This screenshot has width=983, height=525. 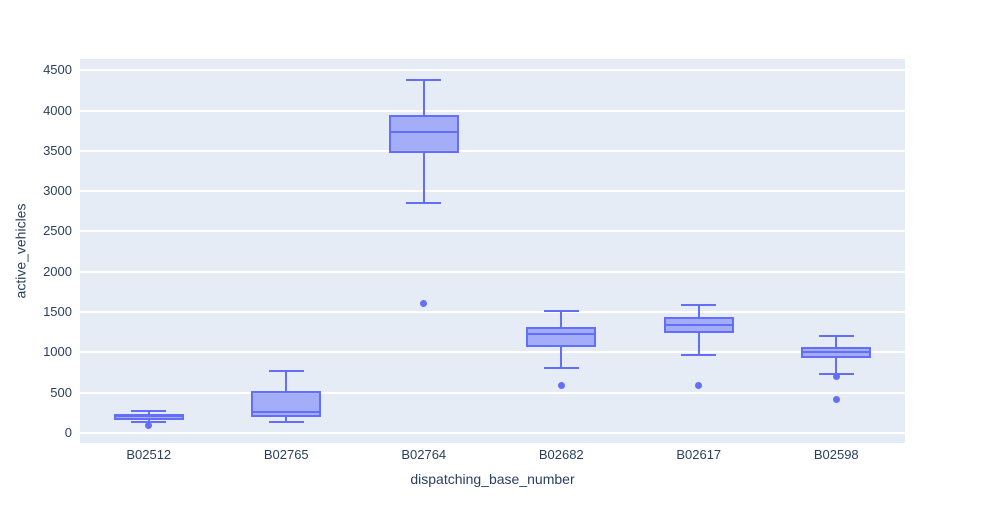 What do you see at coordinates (57, 312) in the screenshot?
I see `y-tick-label-1500: 1500` at bounding box center [57, 312].